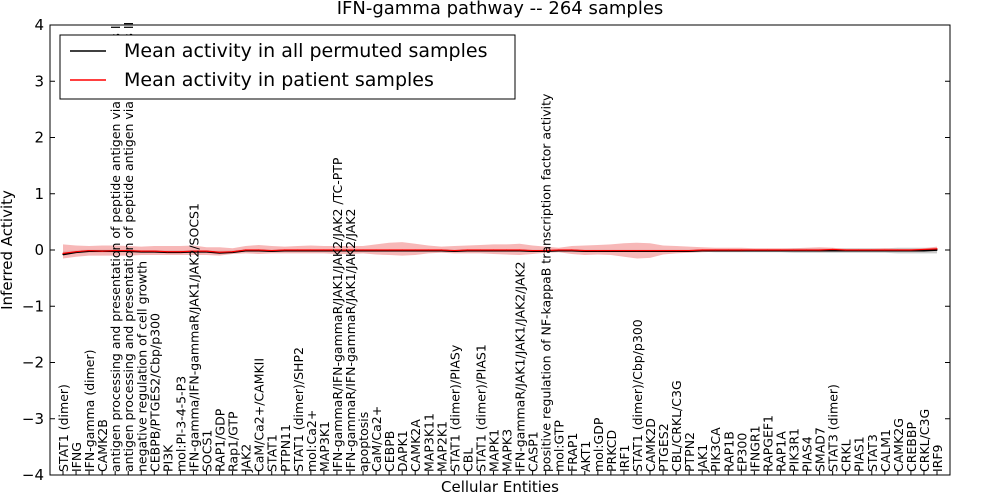 This screenshot has height=500, width=1000. I want to click on y-tick-label: 2, so click(39, 138).